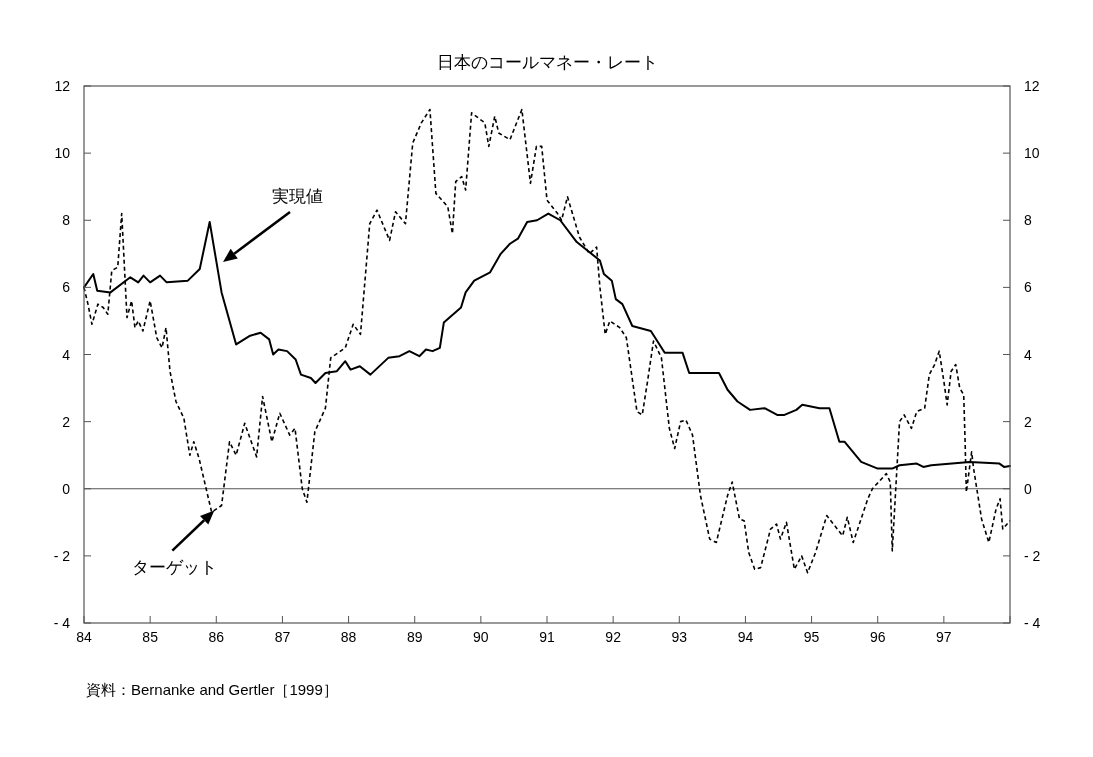 The height and width of the screenshot is (757, 1093). What do you see at coordinates (1032, 623) in the screenshot?
I see `y2-tick-label: - 4` at bounding box center [1032, 623].